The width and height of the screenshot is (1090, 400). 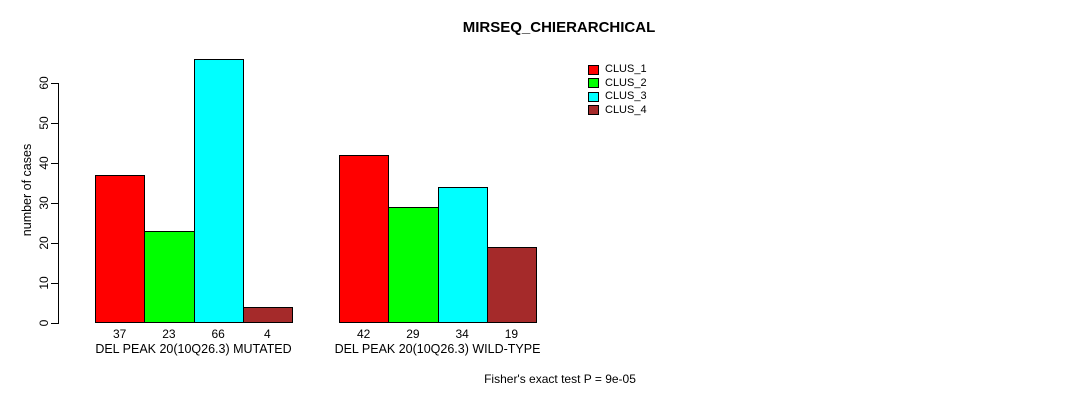 What do you see at coordinates (626, 82) in the screenshot?
I see `legend-item-label: CLUS_2` at bounding box center [626, 82].